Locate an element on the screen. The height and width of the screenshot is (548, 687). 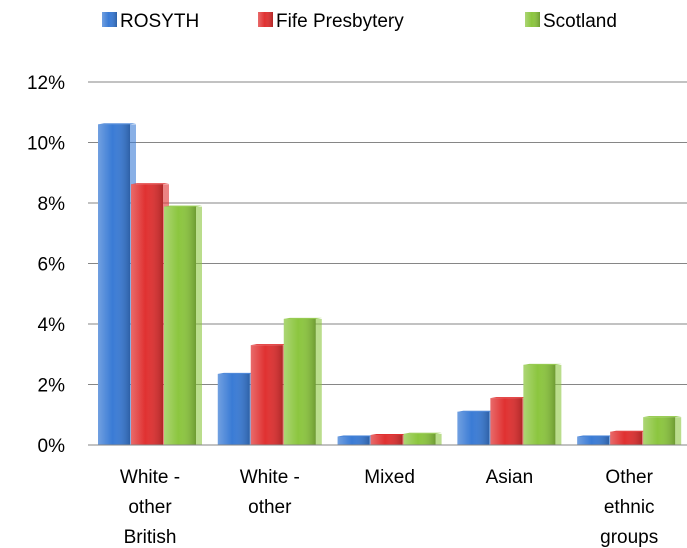
y-tick-label: 8% is located at coordinates (52, 204).